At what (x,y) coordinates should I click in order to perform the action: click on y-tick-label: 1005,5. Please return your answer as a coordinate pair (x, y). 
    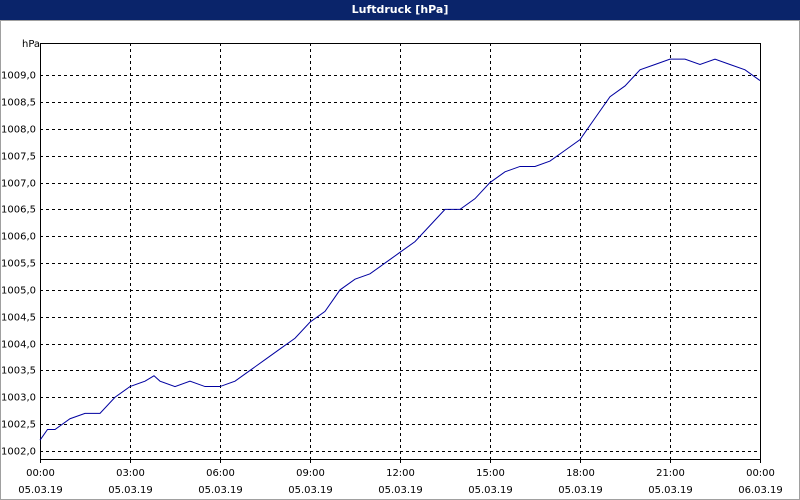
    Looking at the image, I should click on (18, 264).